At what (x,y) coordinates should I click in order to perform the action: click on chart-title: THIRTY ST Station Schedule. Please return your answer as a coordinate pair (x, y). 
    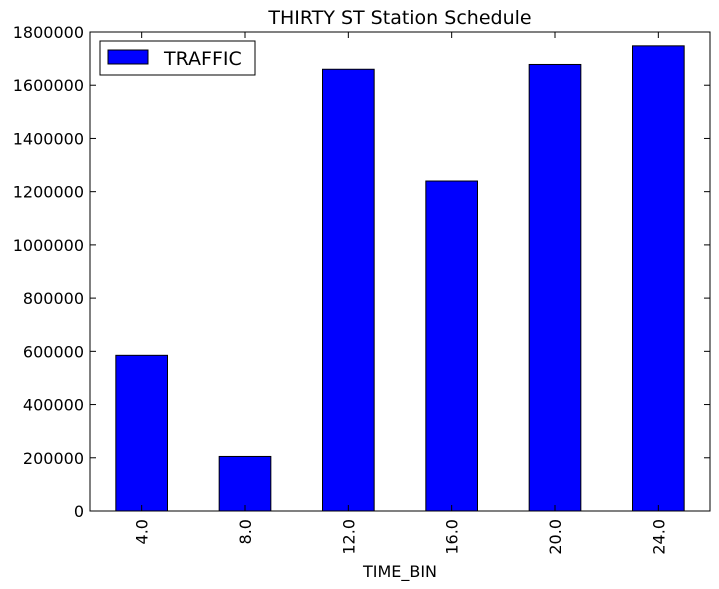
    Looking at the image, I should click on (399, 18).